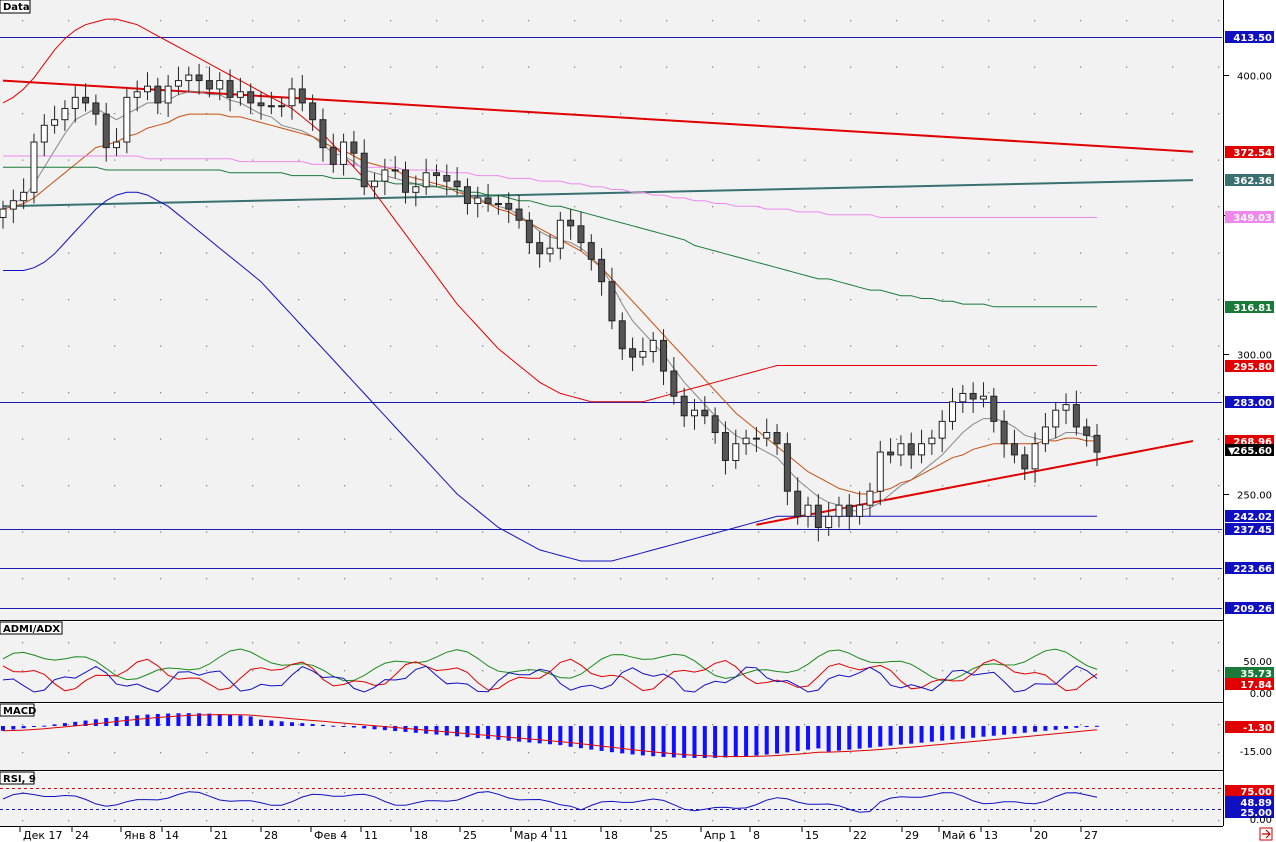 This screenshot has width=1276, height=842. Describe the element at coordinates (1256, 803) in the screenshot. I see `badge-text: 48.89` at that location.